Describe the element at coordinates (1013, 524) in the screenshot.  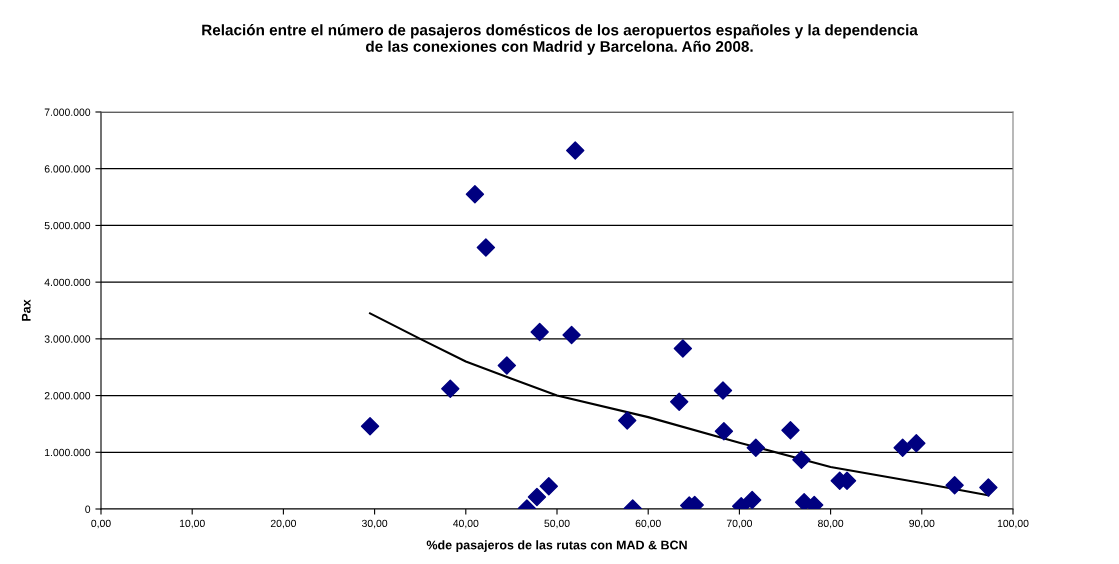
I see `x-tick-label: 100,00` at that location.